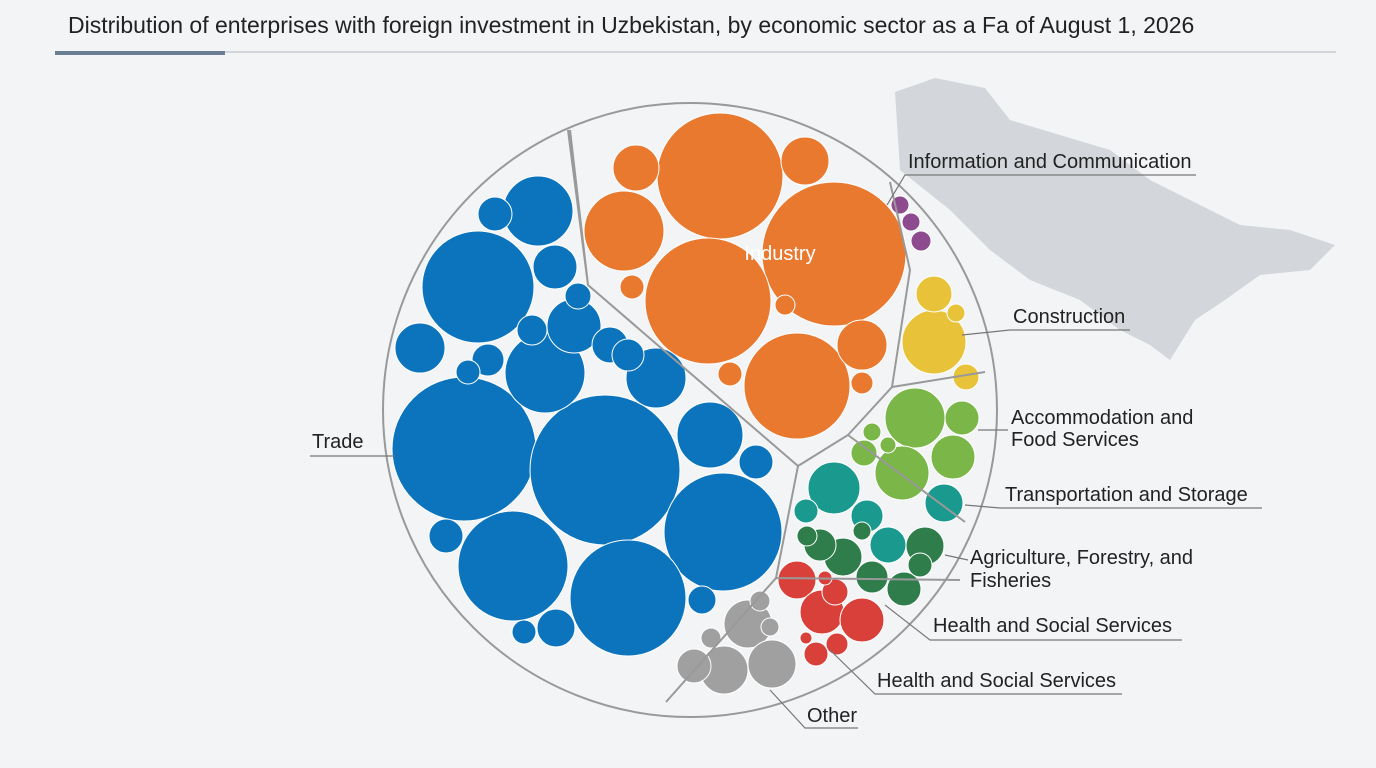 This screenshot has height=768, width=1376. What do you see at coordinates (1115, 219) in the screenshot?
I see `map-silhouette` at bounding box center [1115, 219].